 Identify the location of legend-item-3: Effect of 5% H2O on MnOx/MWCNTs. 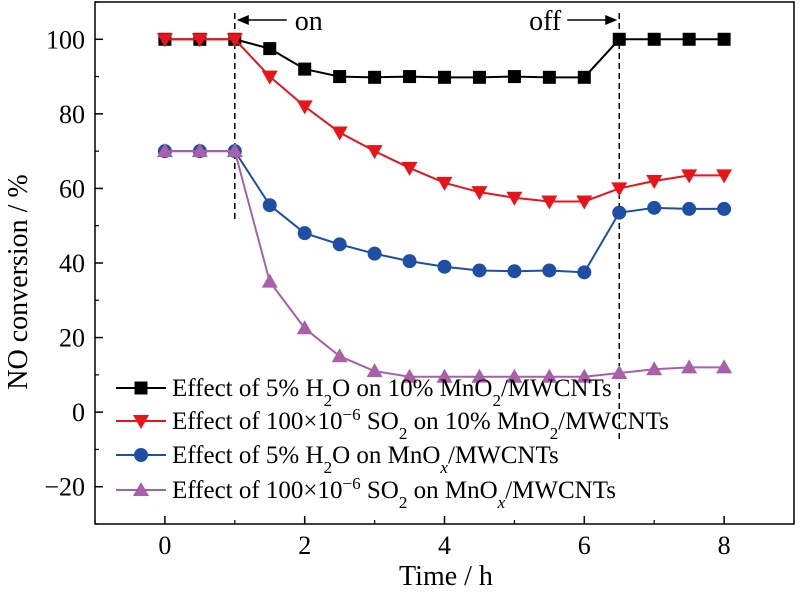
(337, 459).